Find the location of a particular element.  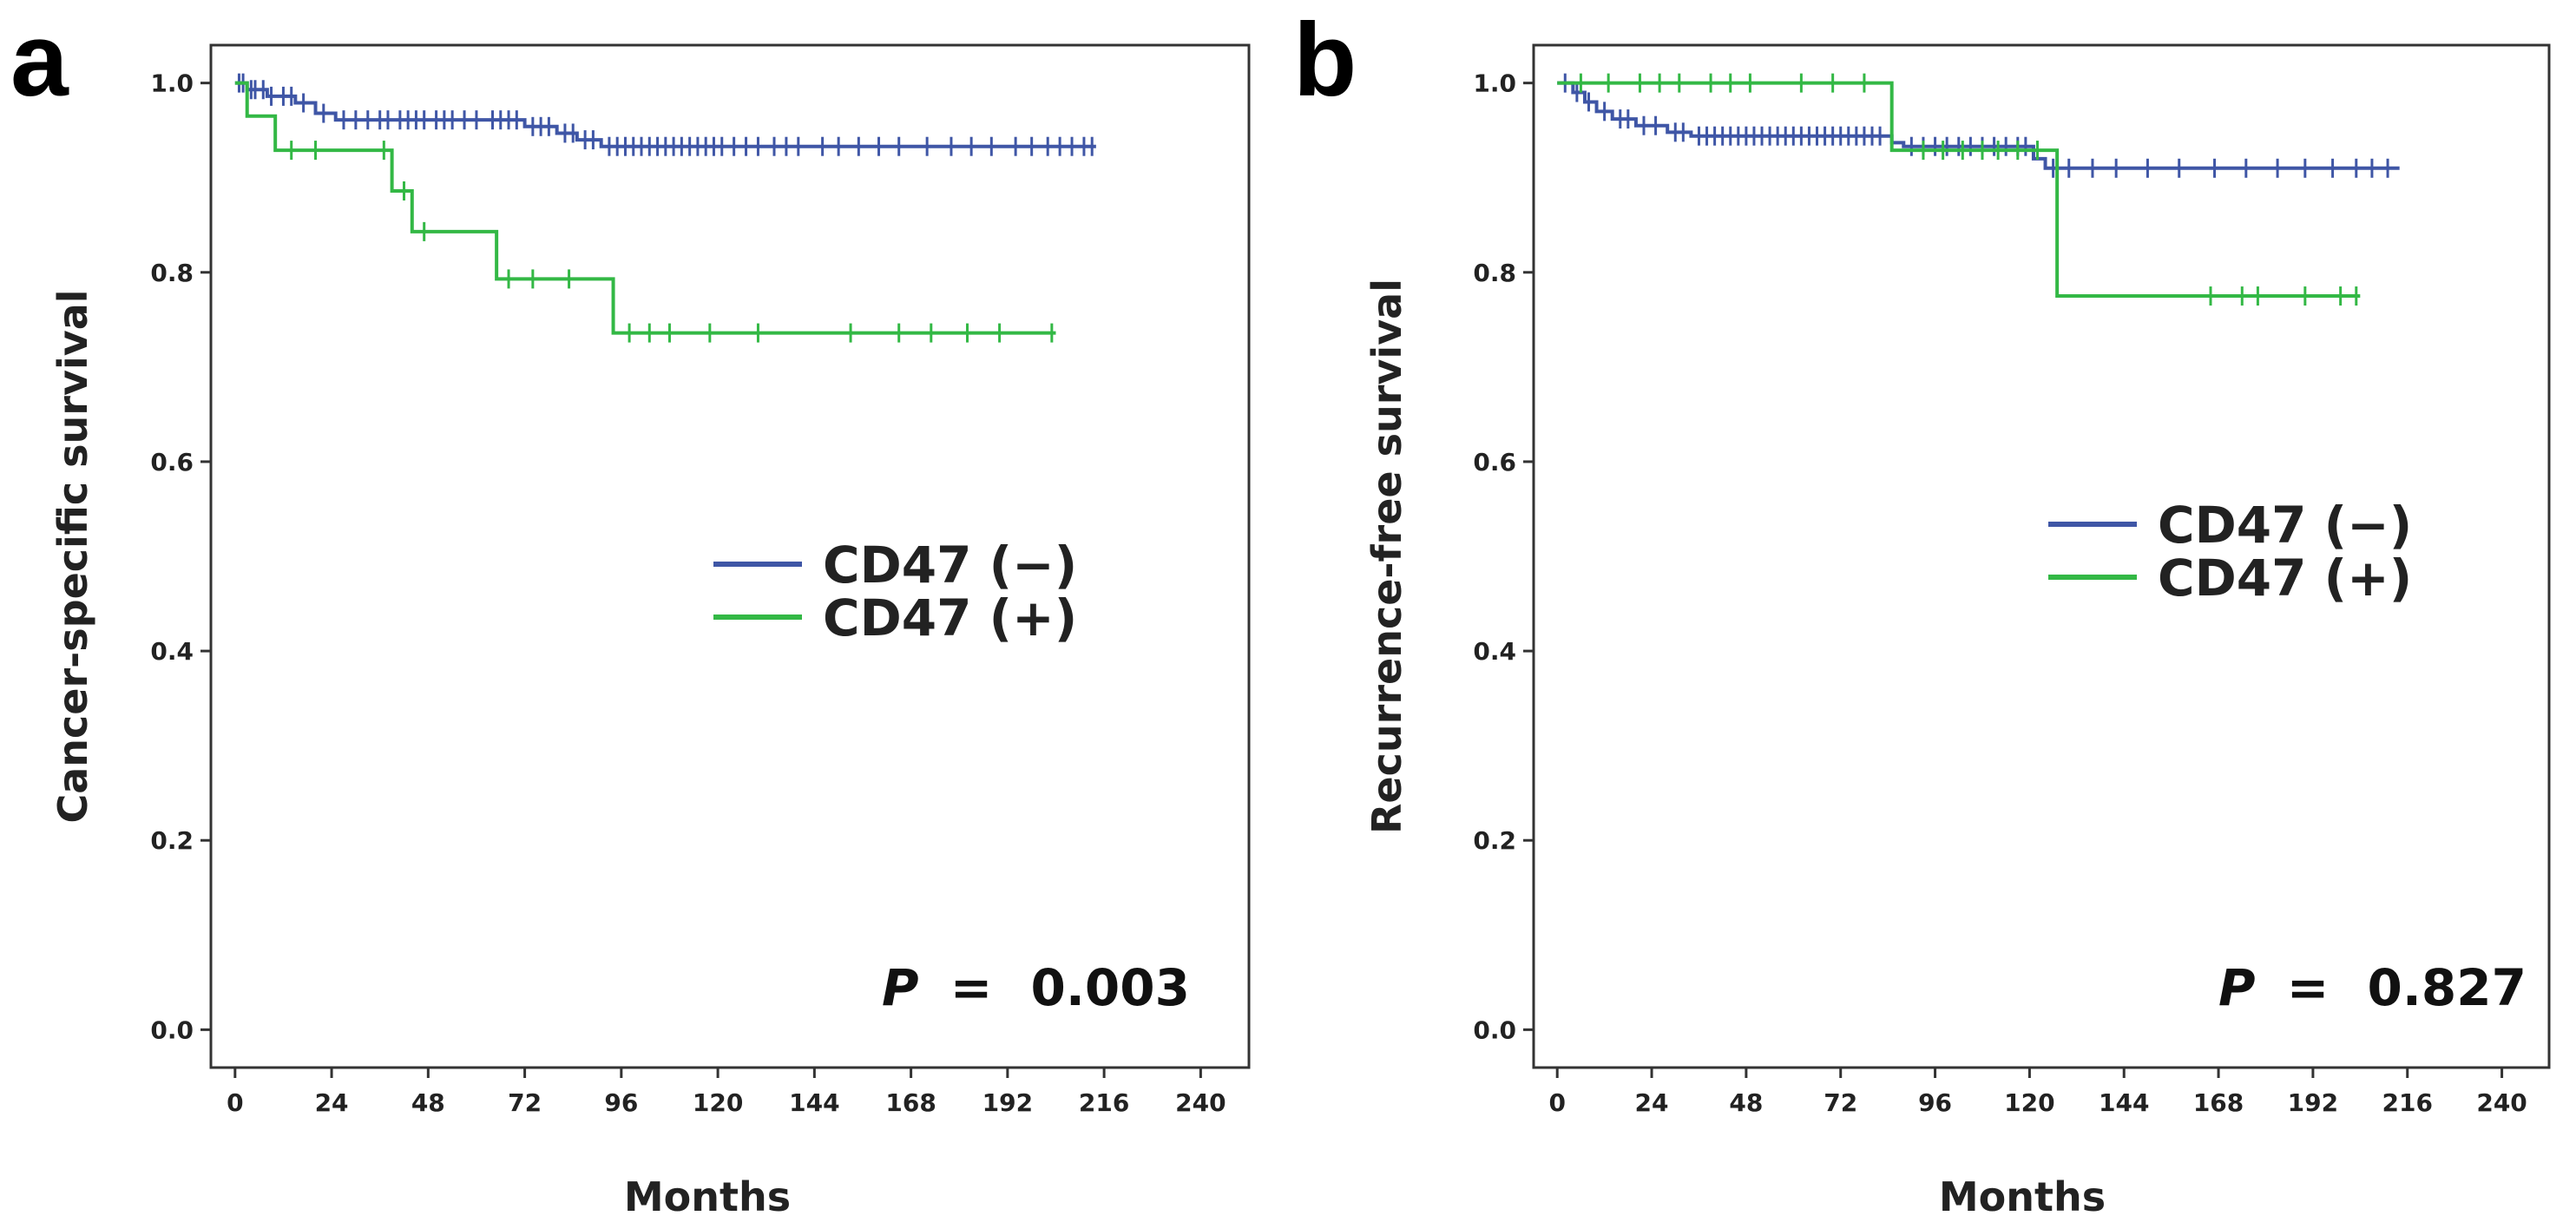

y-axis-b: 0.0 0.2 0.4 0.6 0.8 1.0 is located at coordinates (1503, 556).